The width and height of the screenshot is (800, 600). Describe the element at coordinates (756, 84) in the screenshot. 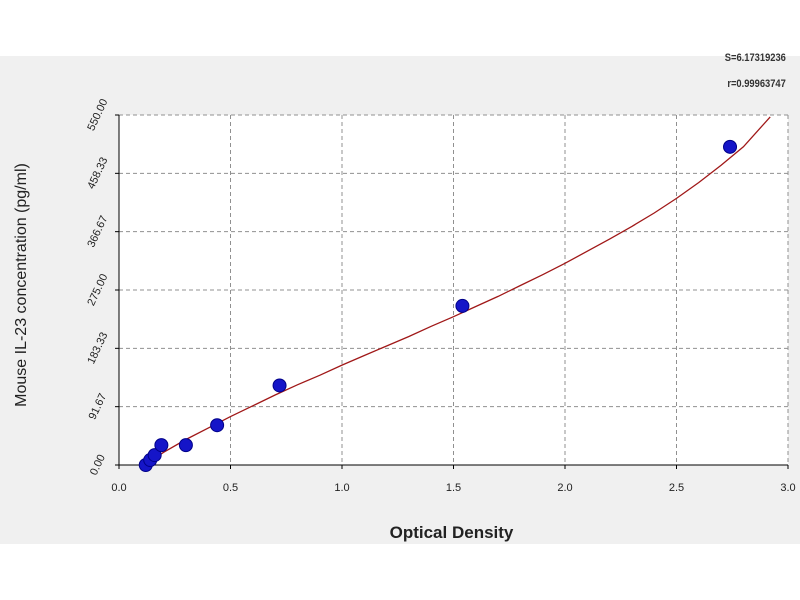

I see `r-statistic: r=0.99963747` at that location.